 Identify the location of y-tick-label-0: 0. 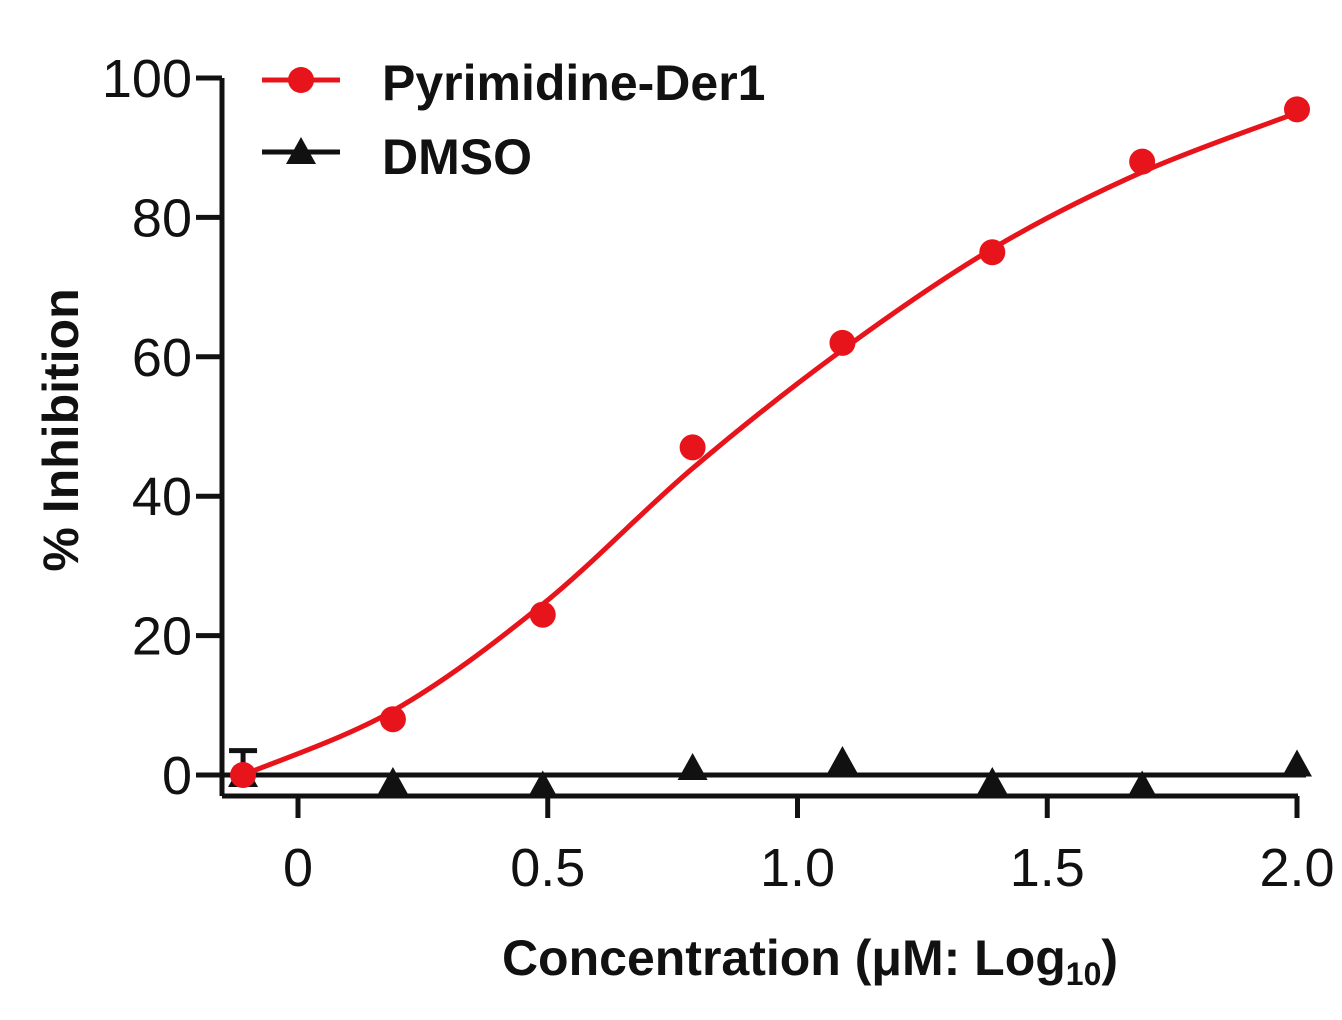
(177, 776).